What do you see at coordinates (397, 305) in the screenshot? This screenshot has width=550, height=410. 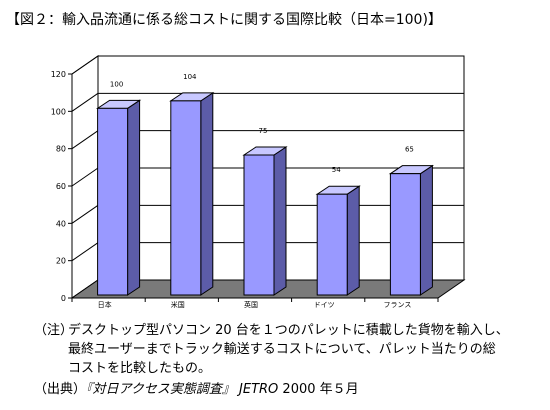 I see `x-tick-label: フランス` at bounding box center [397, 305].